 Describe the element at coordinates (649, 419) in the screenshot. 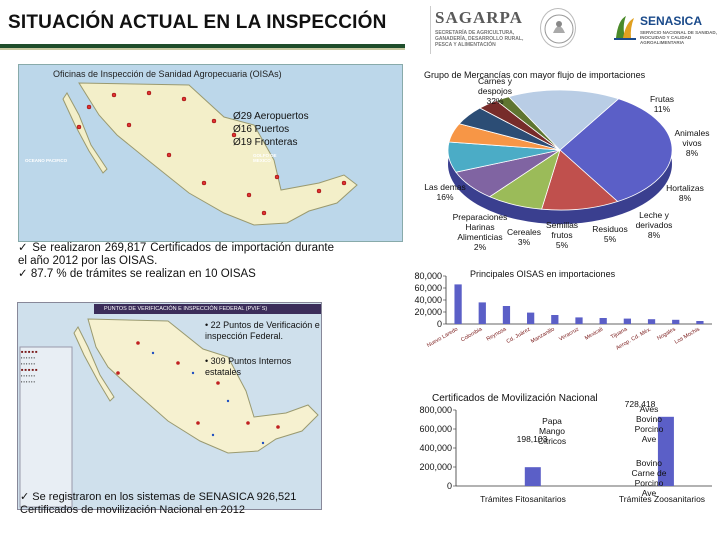

I see `zoo-annotation-bovino: Bovino` at that location.